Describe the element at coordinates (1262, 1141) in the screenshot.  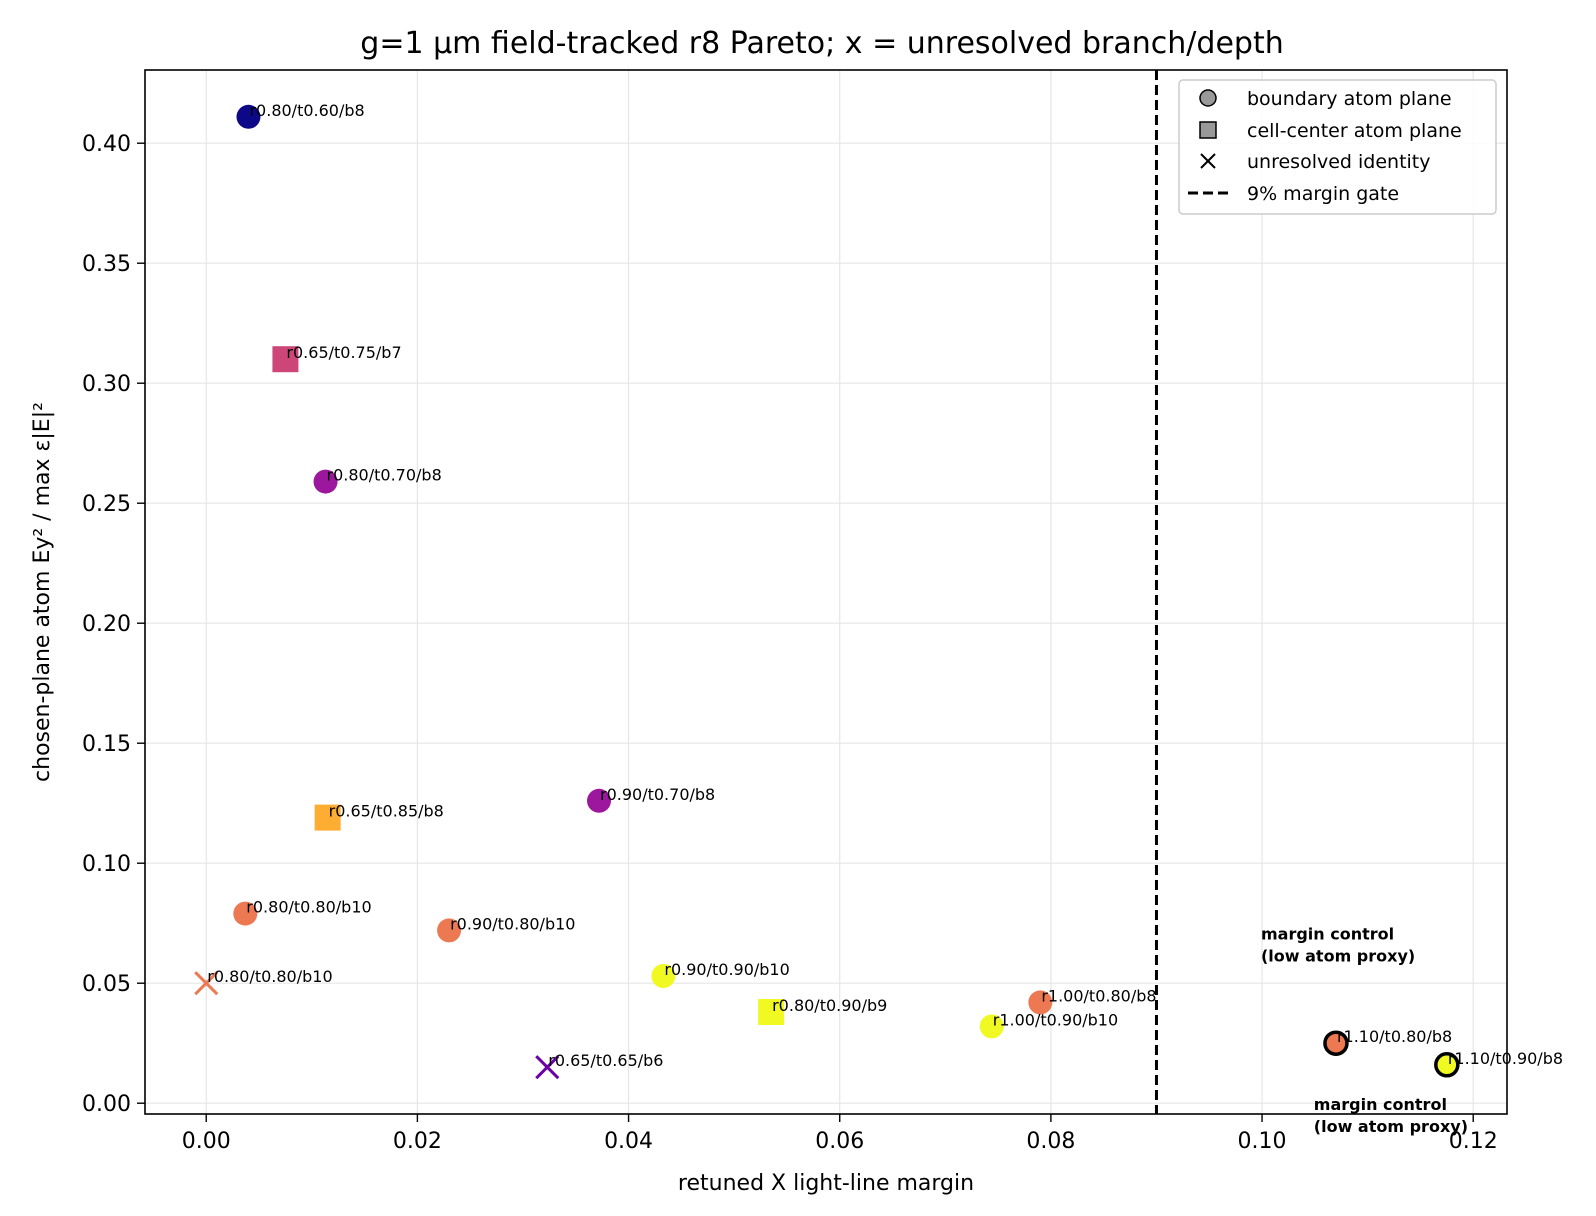
I see `x-tick-label: 0.10` at that location.